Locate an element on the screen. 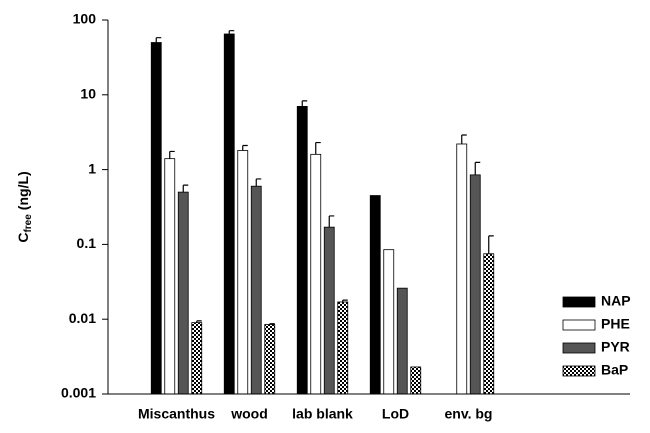 The width and height of the screenshot is (650, 433). y-tick-label: 0.001 is located at coordinates (78, 393).